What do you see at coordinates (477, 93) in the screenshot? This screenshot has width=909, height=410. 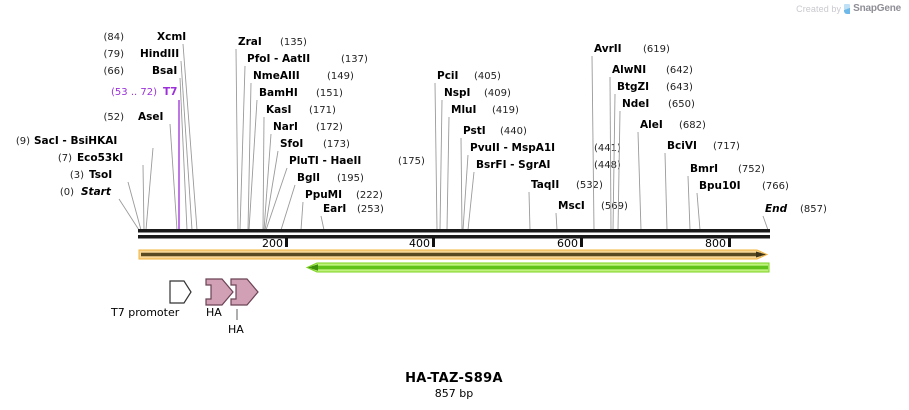 I see `site-label-nspi: NspI (409)` at bounding box center [477, 93].